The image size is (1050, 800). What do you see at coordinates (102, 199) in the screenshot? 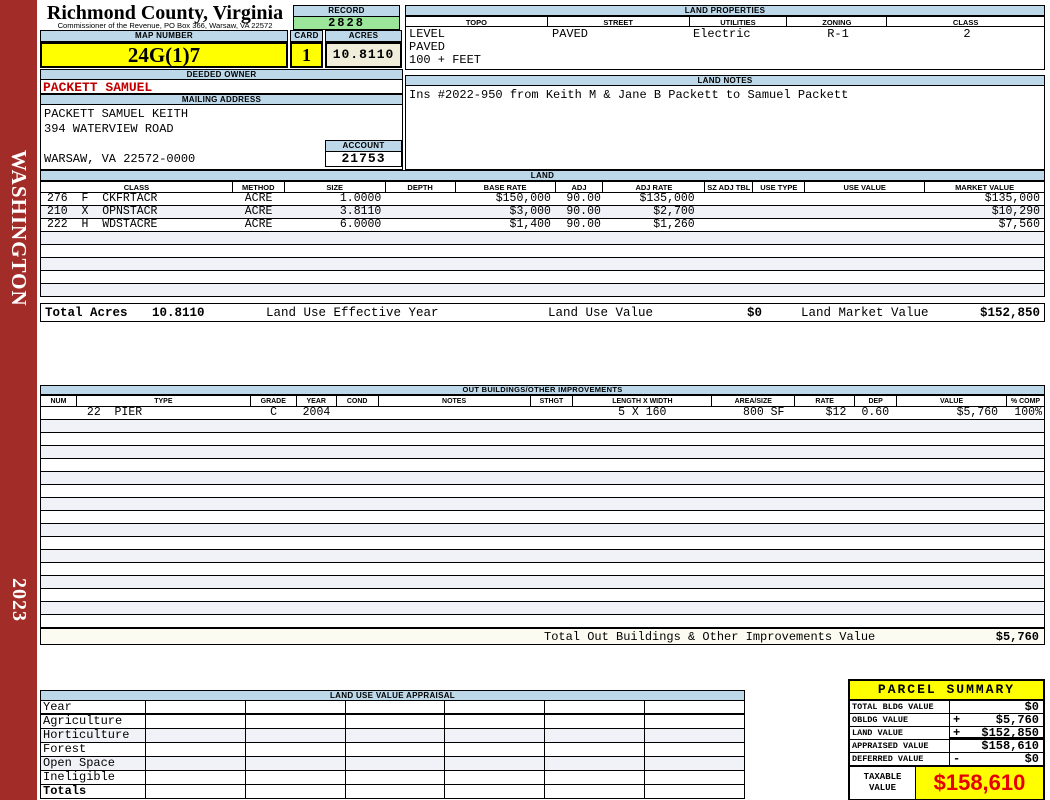
I see `table-cell: 276 F CKFRTACR` at bounding box center [102, 199].